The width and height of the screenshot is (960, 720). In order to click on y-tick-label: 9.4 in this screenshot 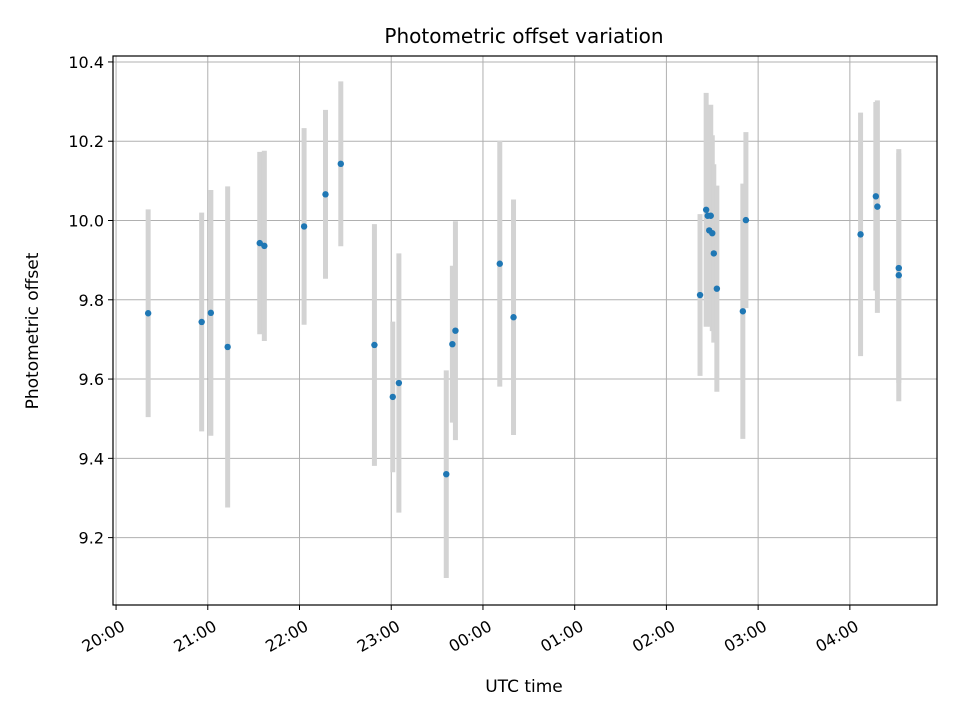, I will do `click(91, 458)`.